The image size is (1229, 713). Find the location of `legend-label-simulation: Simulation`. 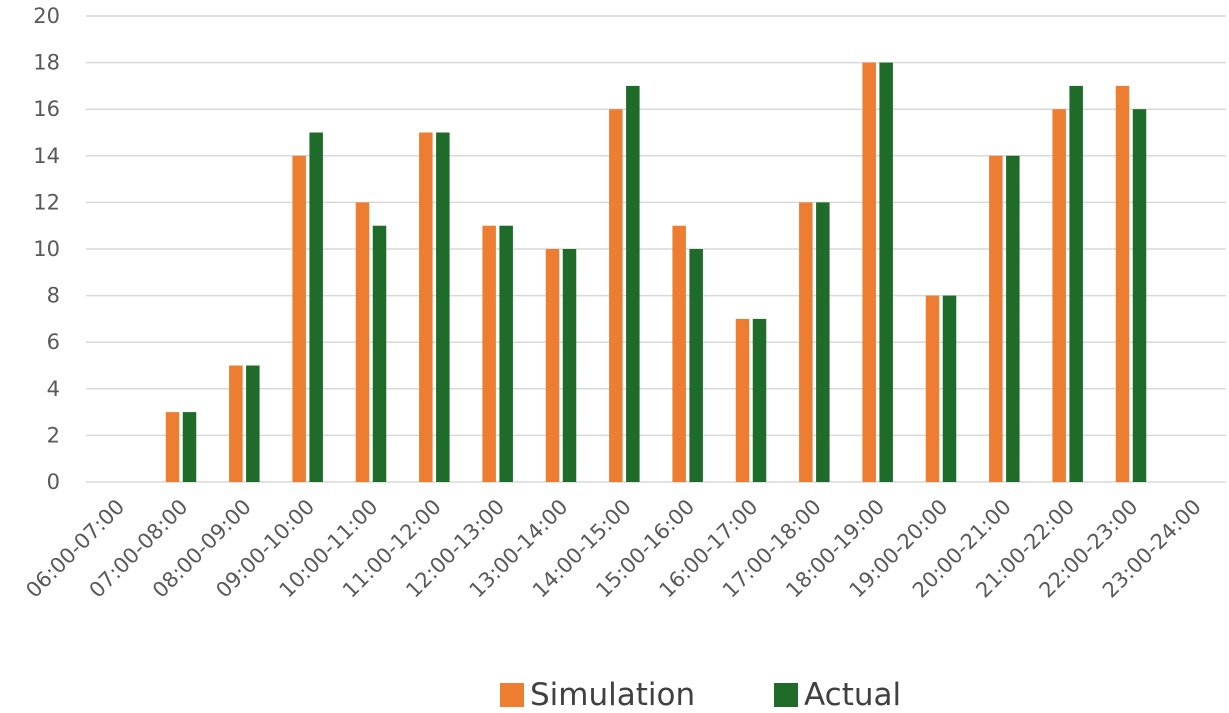

legend-label-simulation: Simulation is located at coordinates (612, 695).